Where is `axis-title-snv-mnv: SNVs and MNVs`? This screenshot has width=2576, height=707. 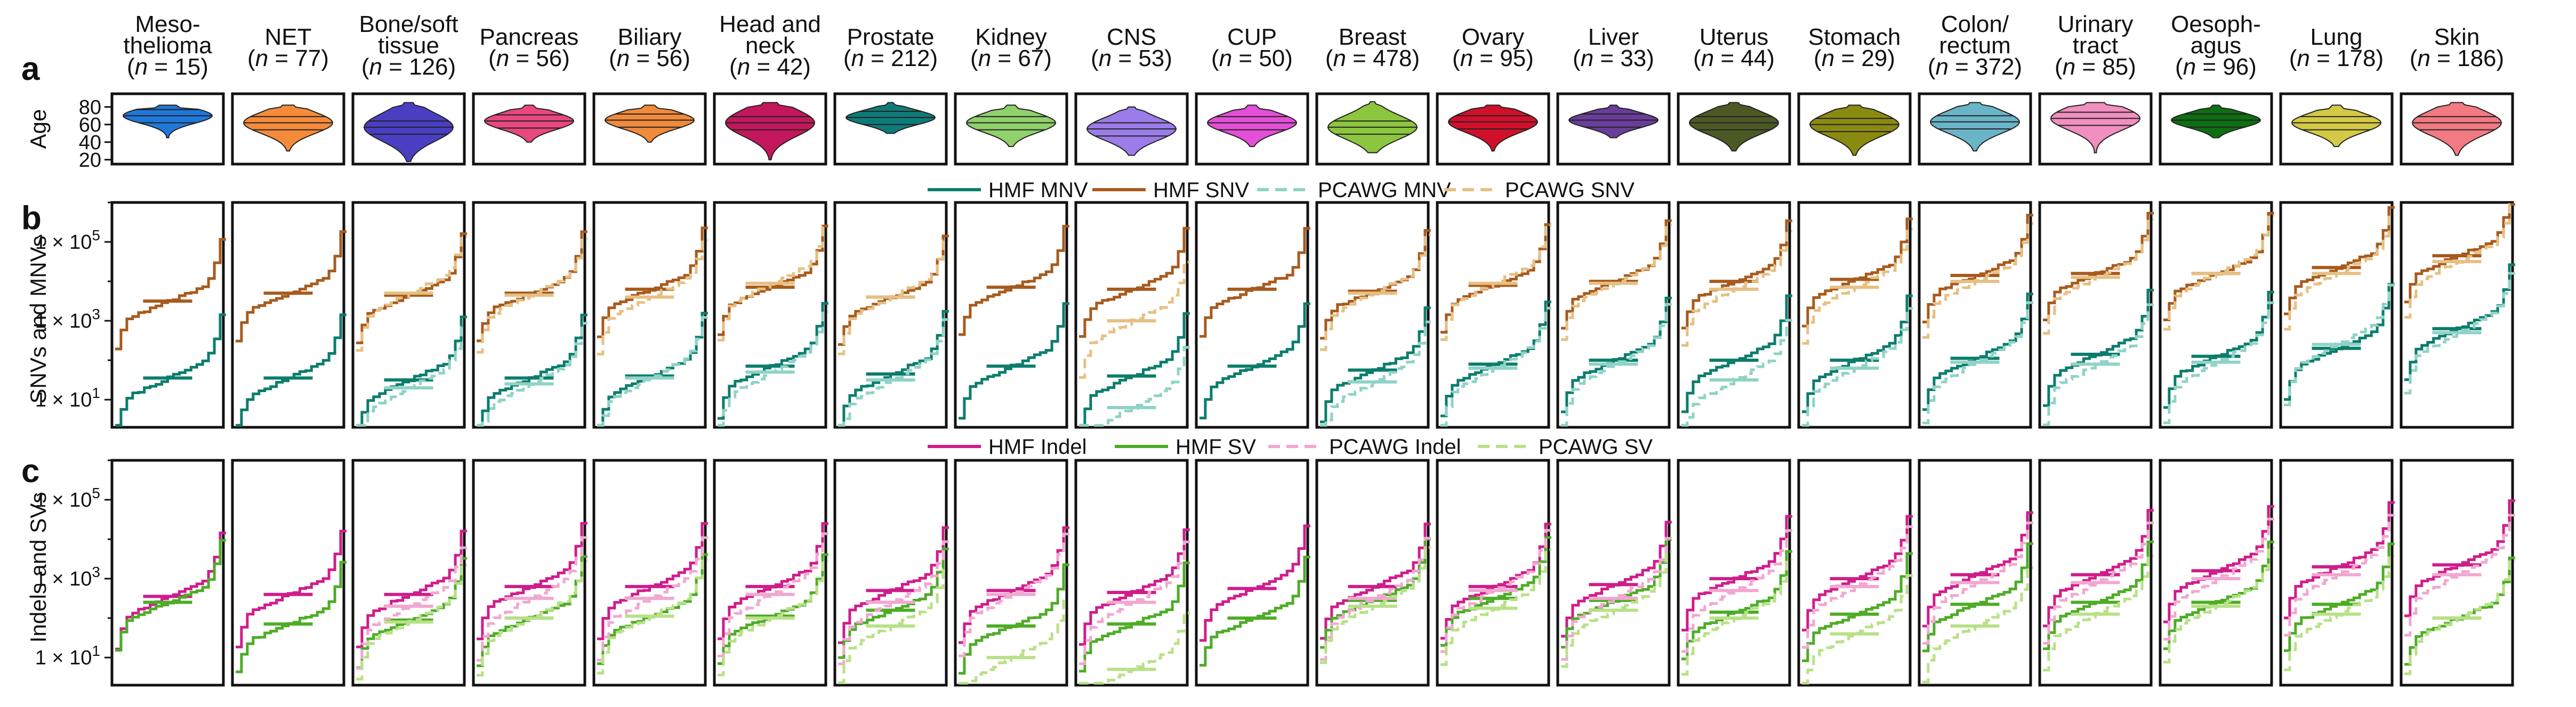
axis-title-snv-mnv: SNVs and MNVs is located at coordinates (38, 319).